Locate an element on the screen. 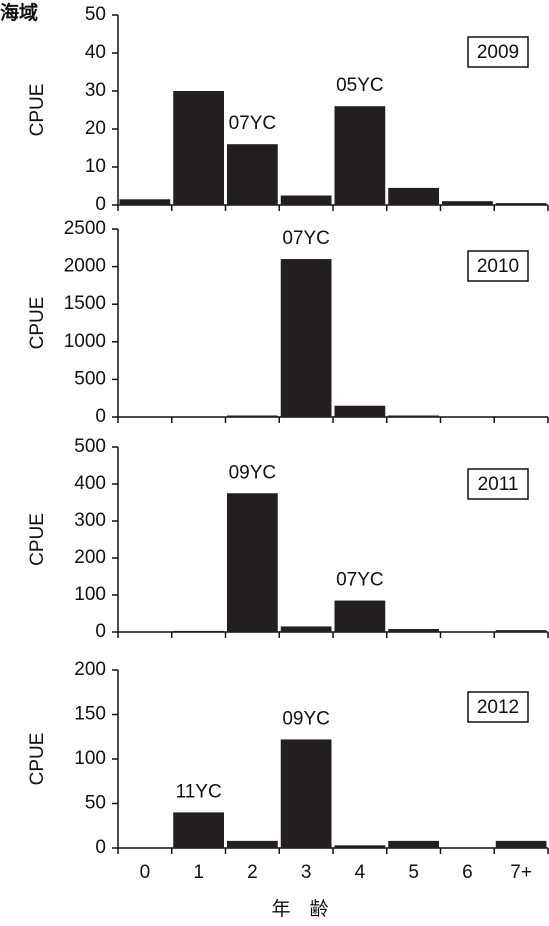 The height and width of the screenshot is (926, 549). x-tick-label: 3 is located at coordinates (306, 872).